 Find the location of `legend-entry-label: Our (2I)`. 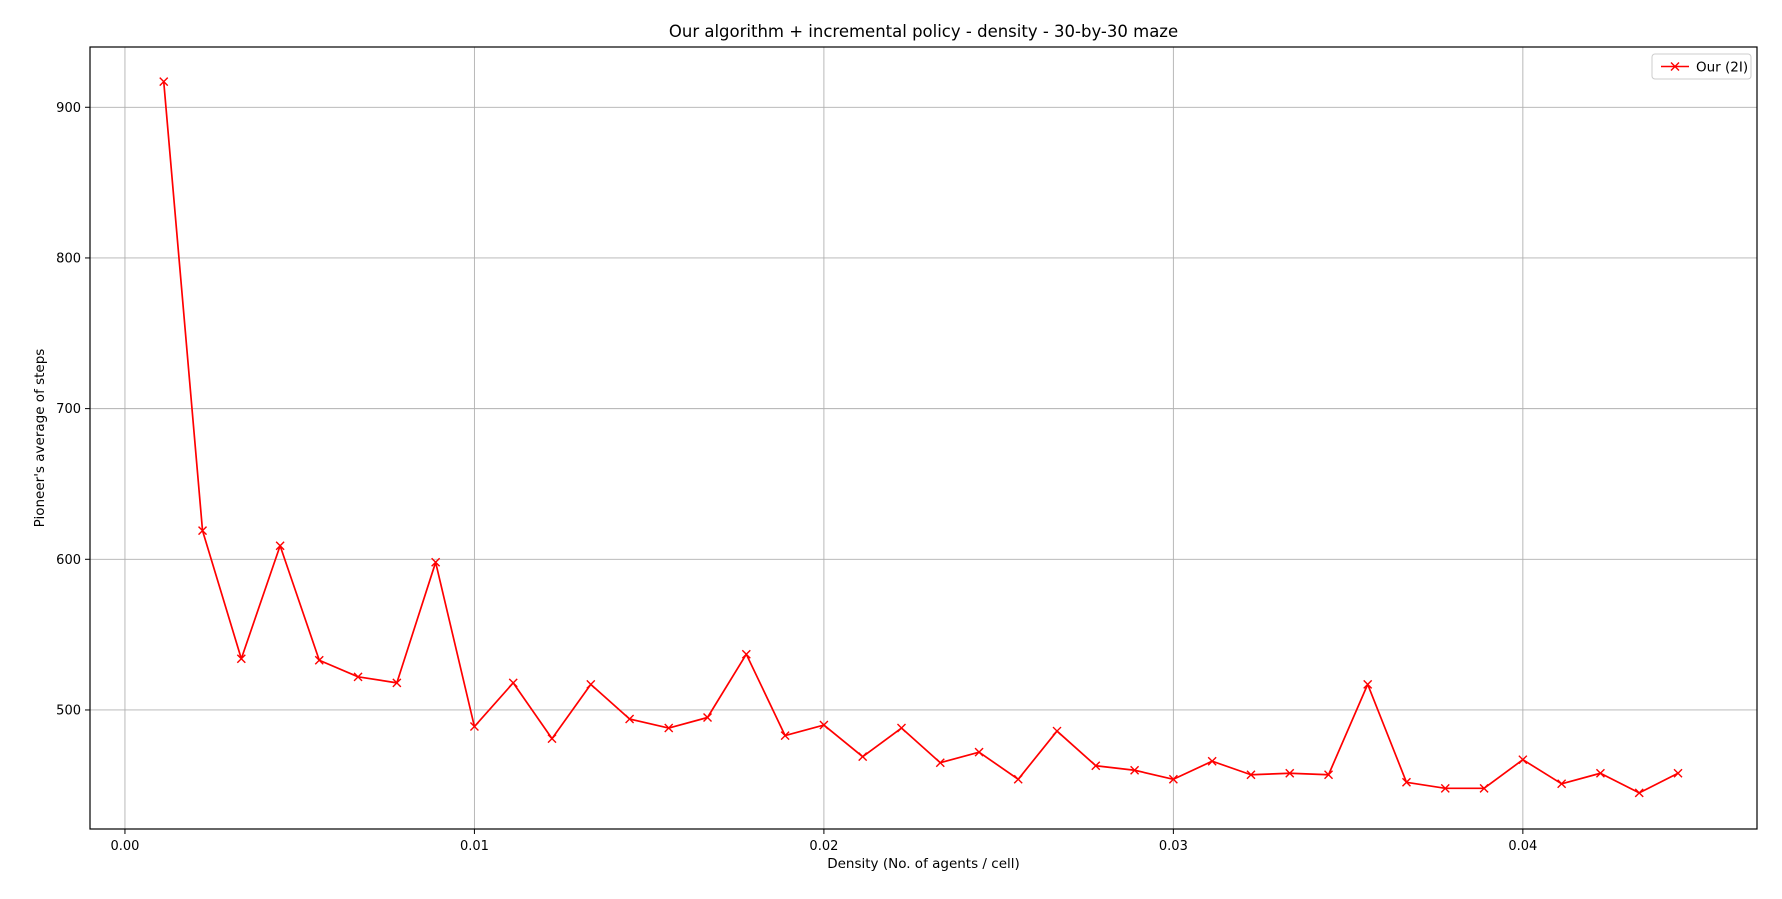

legend-entry-label: Our (2I) is located at coordinates (1722, 68).